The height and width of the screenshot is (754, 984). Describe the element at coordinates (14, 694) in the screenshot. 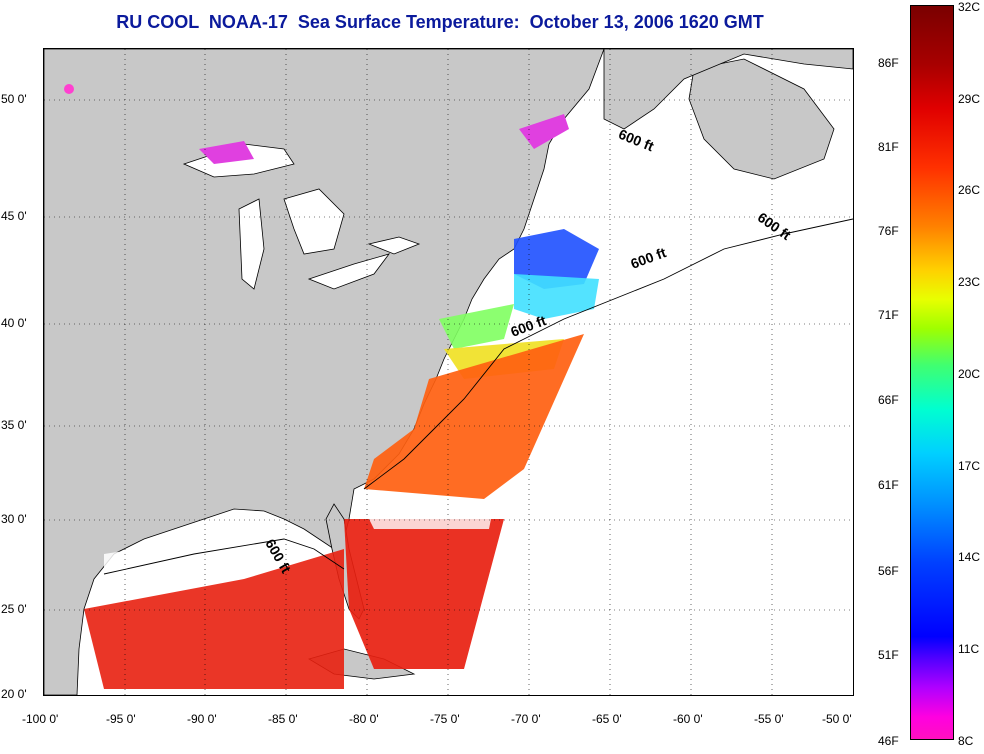

I see `lat-tick: 20 0'` at that location.